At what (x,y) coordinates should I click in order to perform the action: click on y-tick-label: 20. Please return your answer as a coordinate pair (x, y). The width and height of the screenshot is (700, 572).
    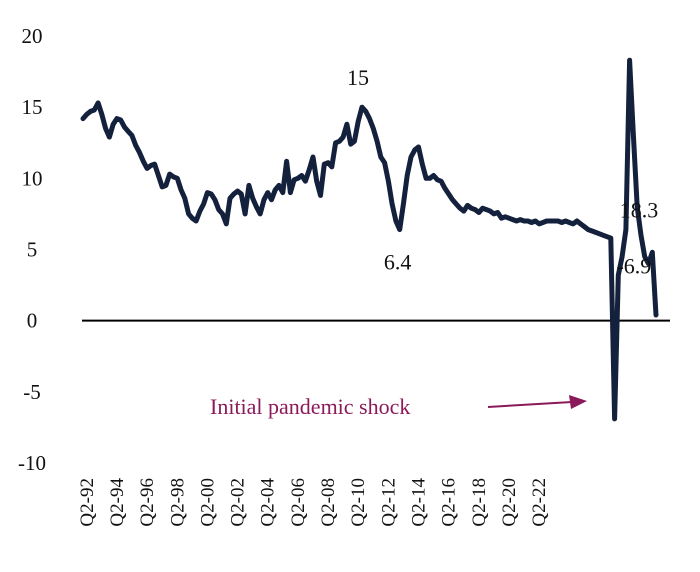
    Looking at the image, I should click on (32, 36).